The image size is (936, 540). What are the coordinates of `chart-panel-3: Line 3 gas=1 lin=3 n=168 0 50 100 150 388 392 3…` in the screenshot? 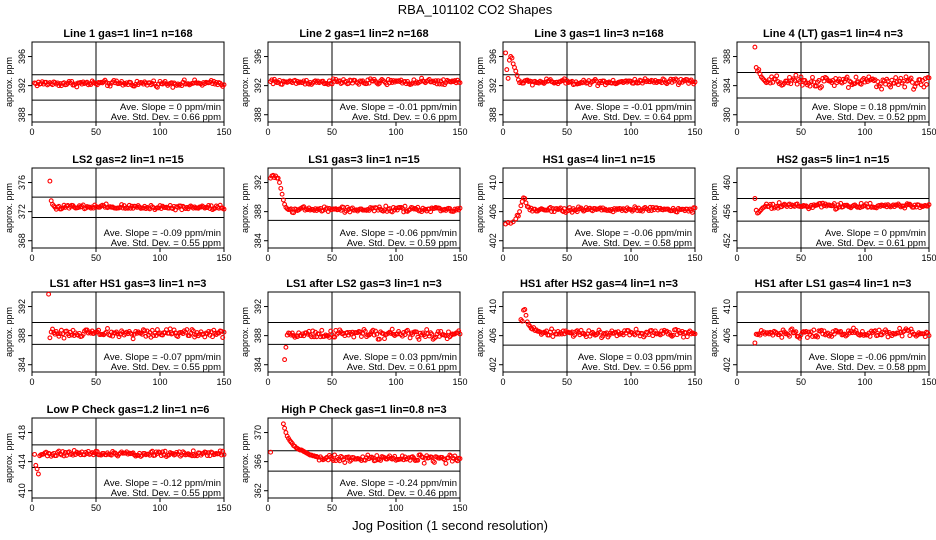 It's located at (589, 82).